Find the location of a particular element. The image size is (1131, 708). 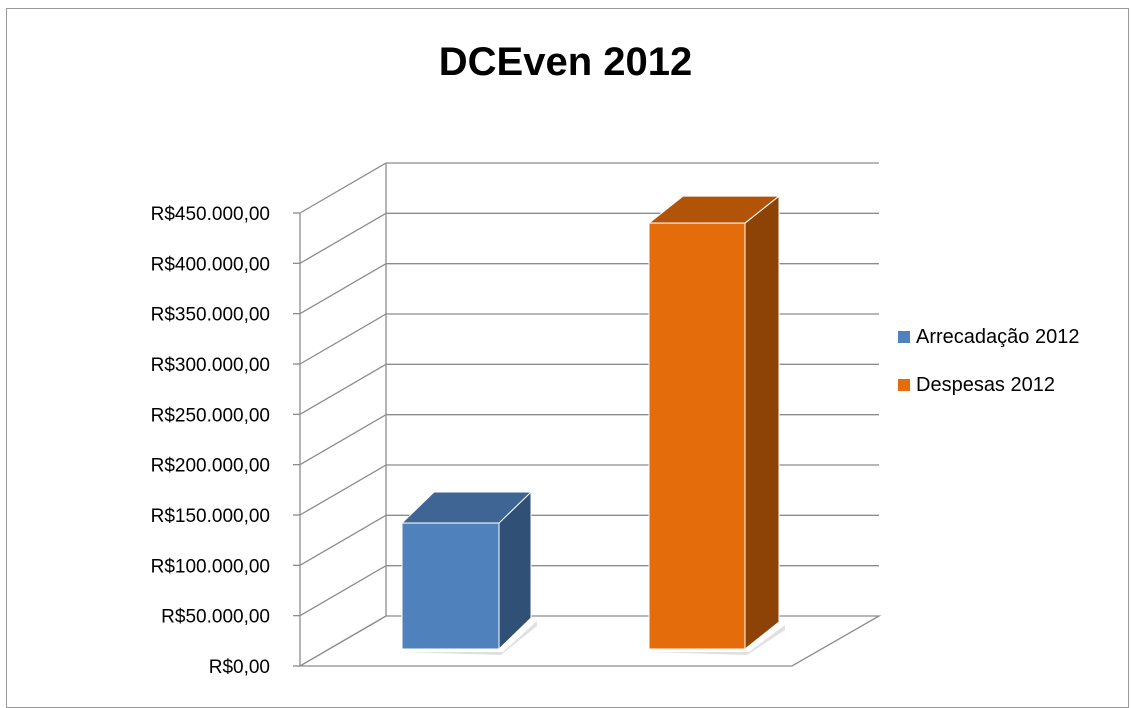

y-tick-label: R$400.000,00 is located at coordinates (210, 264).